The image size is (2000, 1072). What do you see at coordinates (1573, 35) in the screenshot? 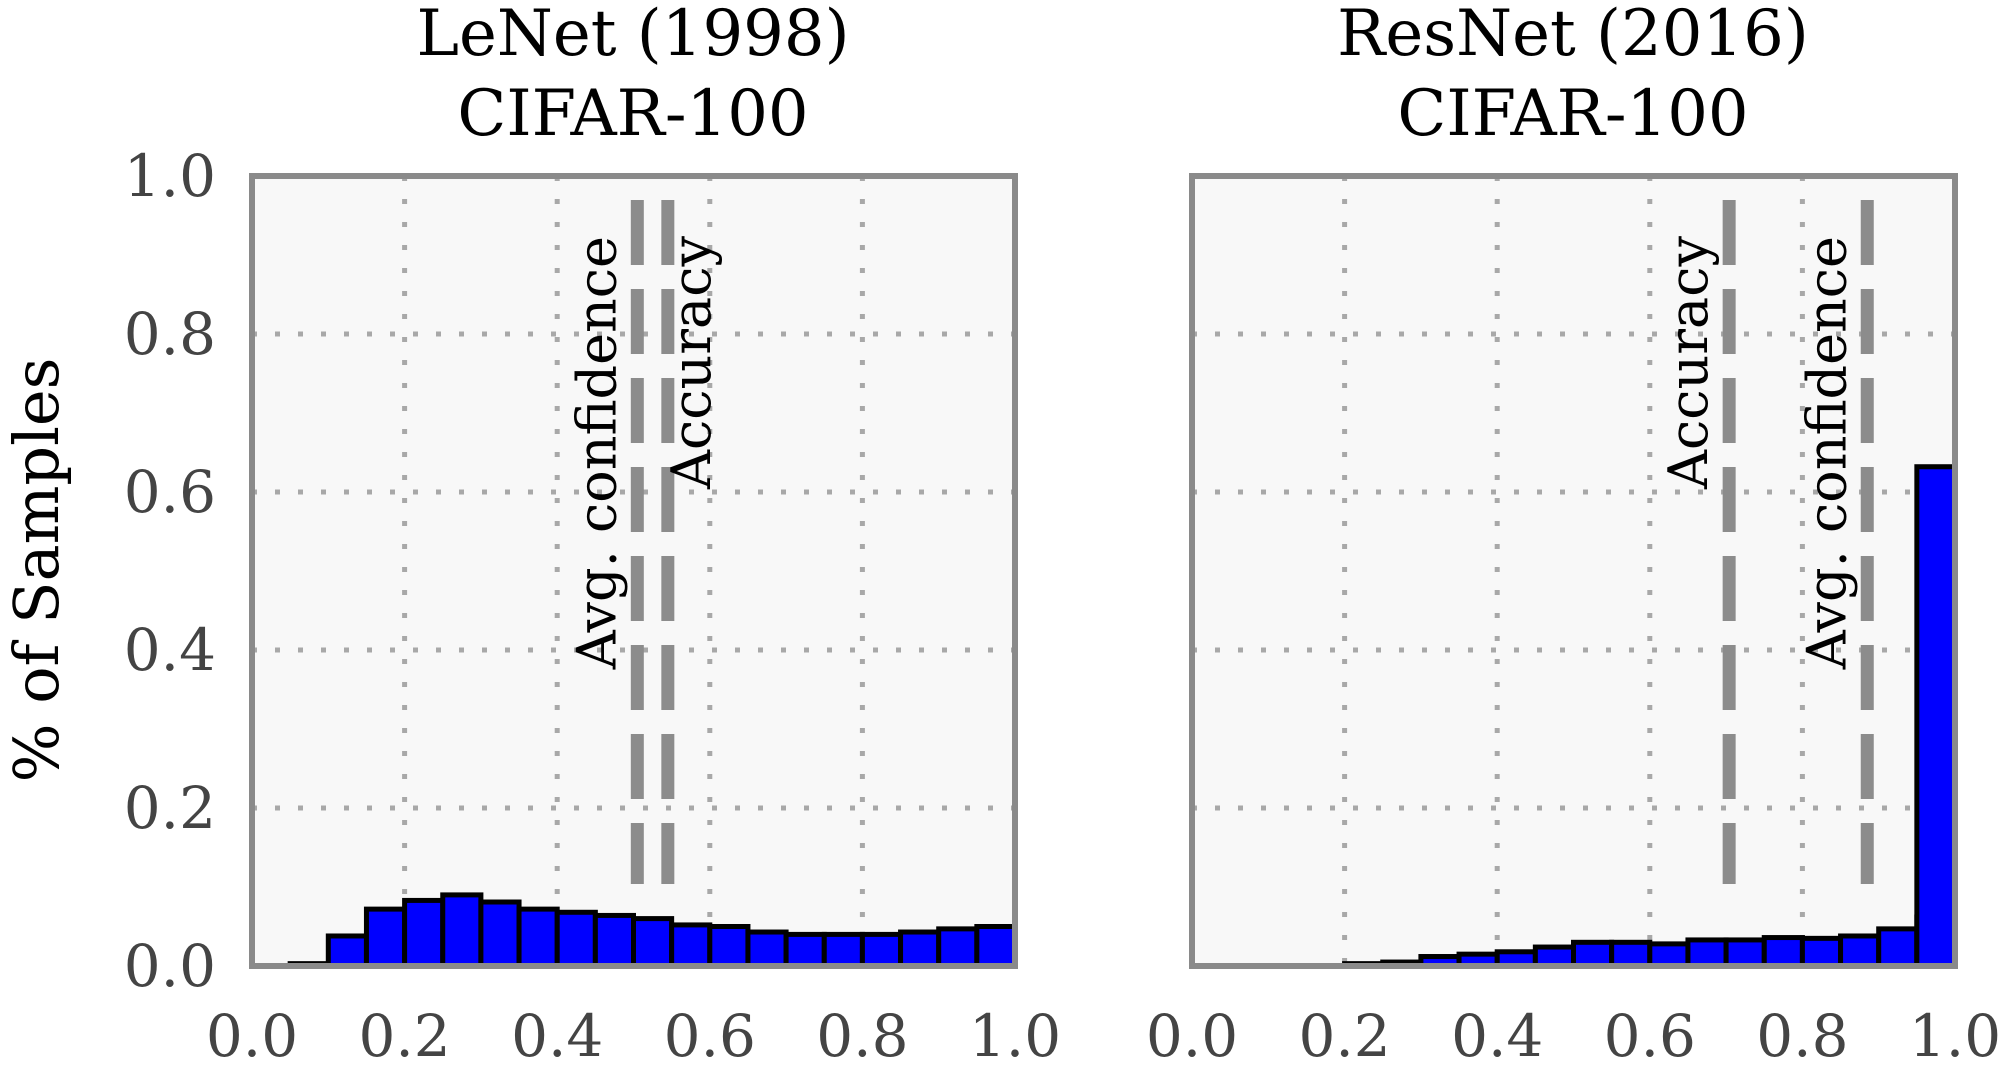
I see `chart-title-line1: ResNet (2016)` at bounding box center [1573, 35].